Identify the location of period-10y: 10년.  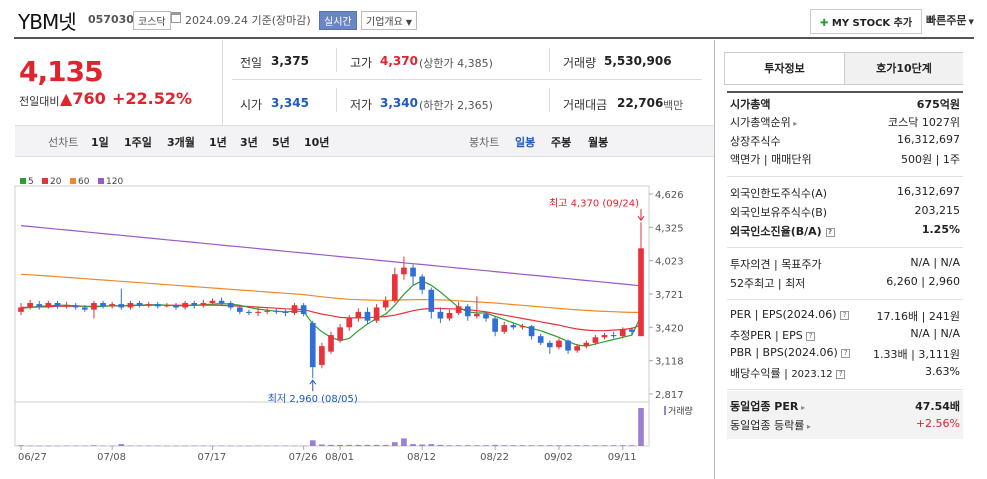
(317, 142).